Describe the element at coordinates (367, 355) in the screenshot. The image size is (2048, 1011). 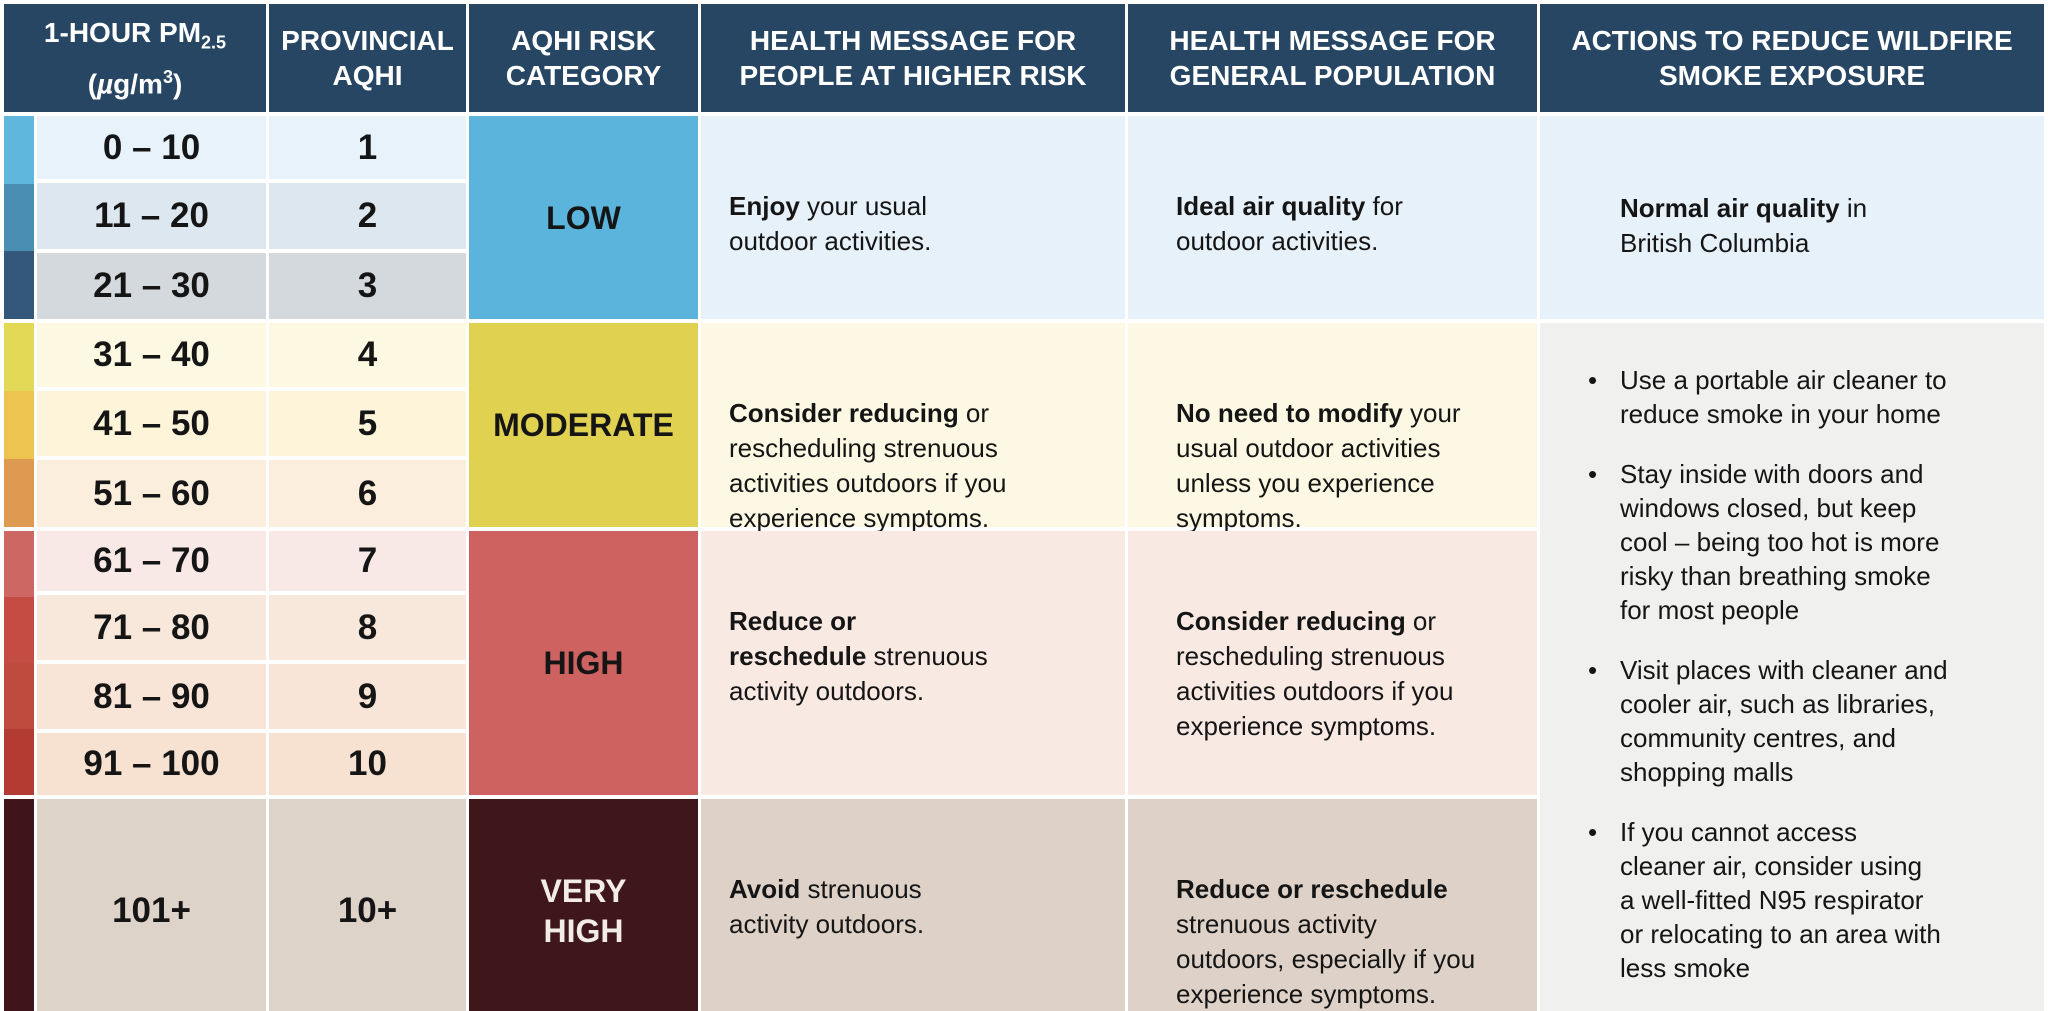
I see `aqhi-value-cell: 4` at that location.